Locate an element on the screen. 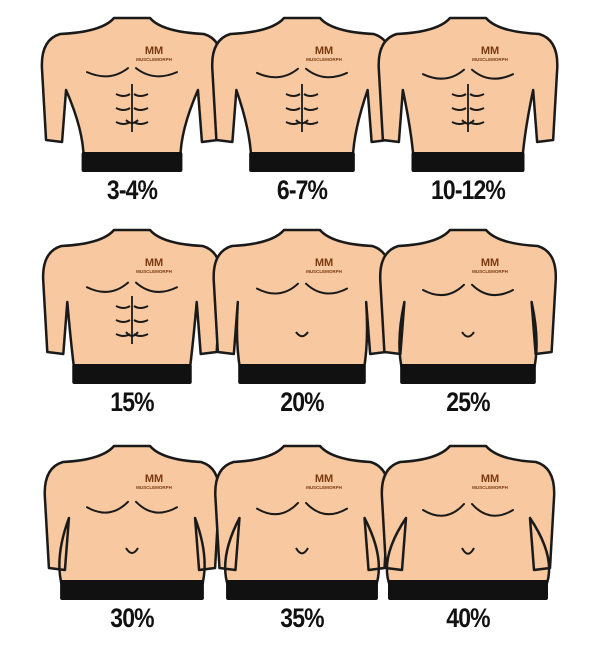  figure-35: MM MUSCLEMORPH 35% is located at coordinates (302, 545).